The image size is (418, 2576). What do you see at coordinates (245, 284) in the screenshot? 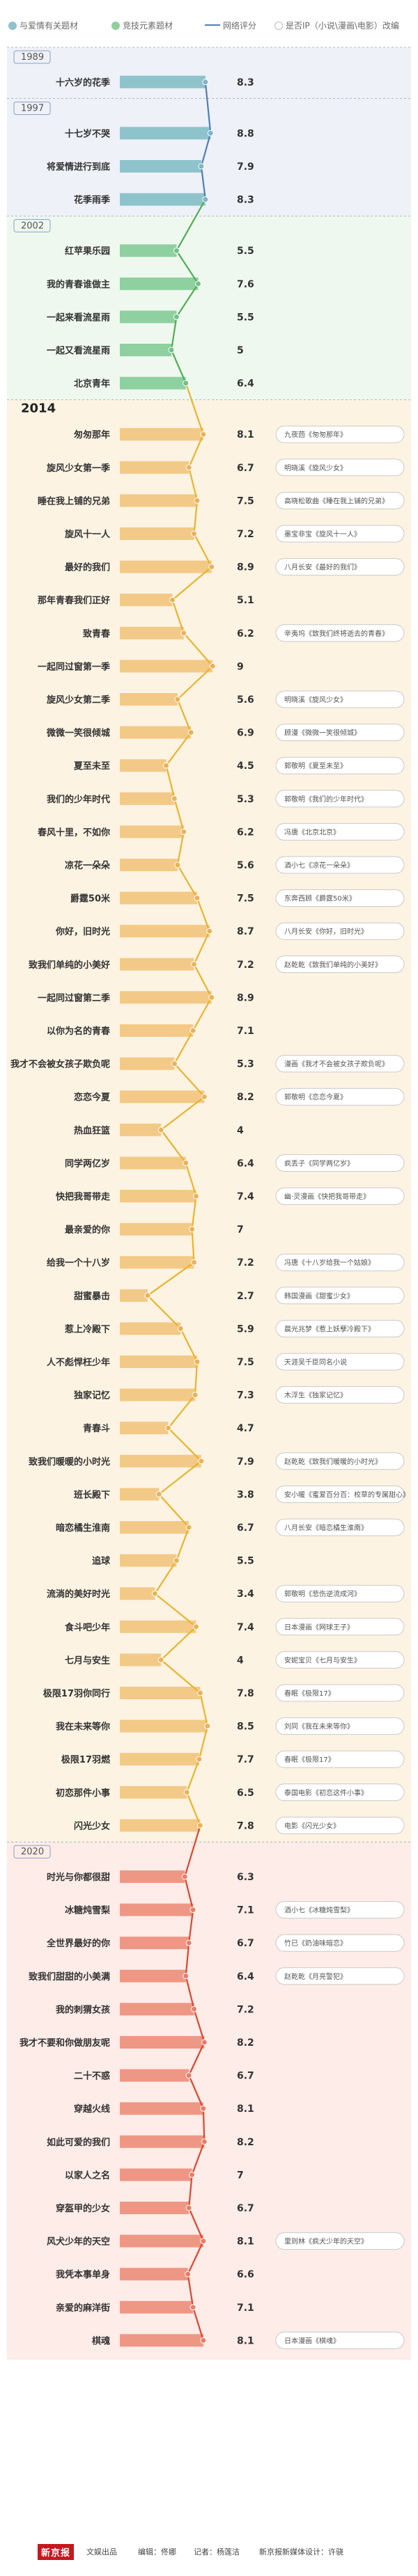
I see `rating-value-label: 7.6` at bounding box center [245, 284].